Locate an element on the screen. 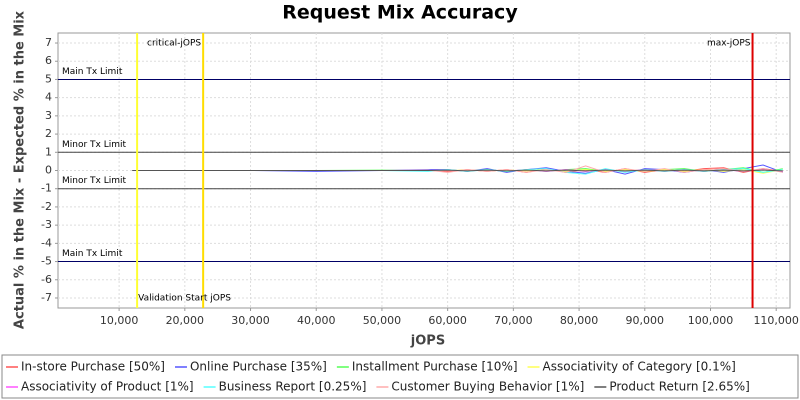  y-tick-label: 4 is located at coordinates (48, 97).